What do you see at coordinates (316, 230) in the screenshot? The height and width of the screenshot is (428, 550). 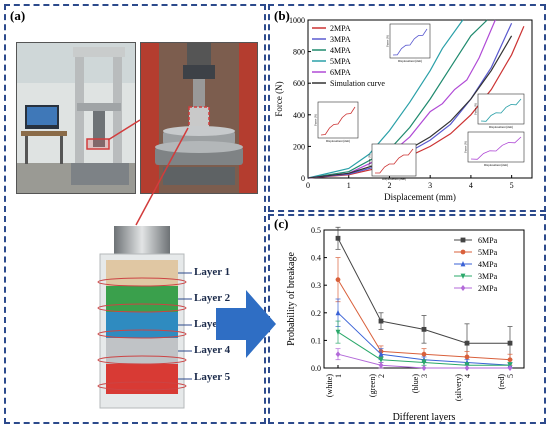 I see `c-ytick-label: 0.5` at bounding box center [316, 230].